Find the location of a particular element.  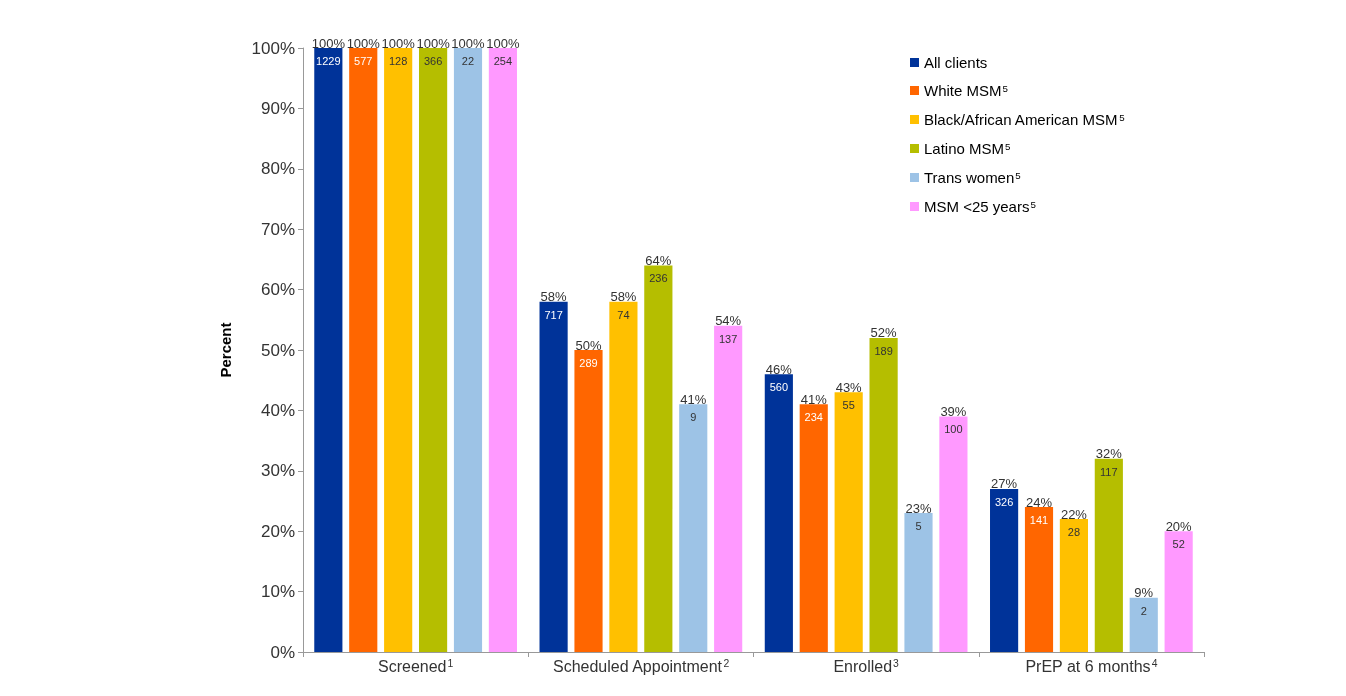

annotation: 366 is located at coordinates (433, 61).